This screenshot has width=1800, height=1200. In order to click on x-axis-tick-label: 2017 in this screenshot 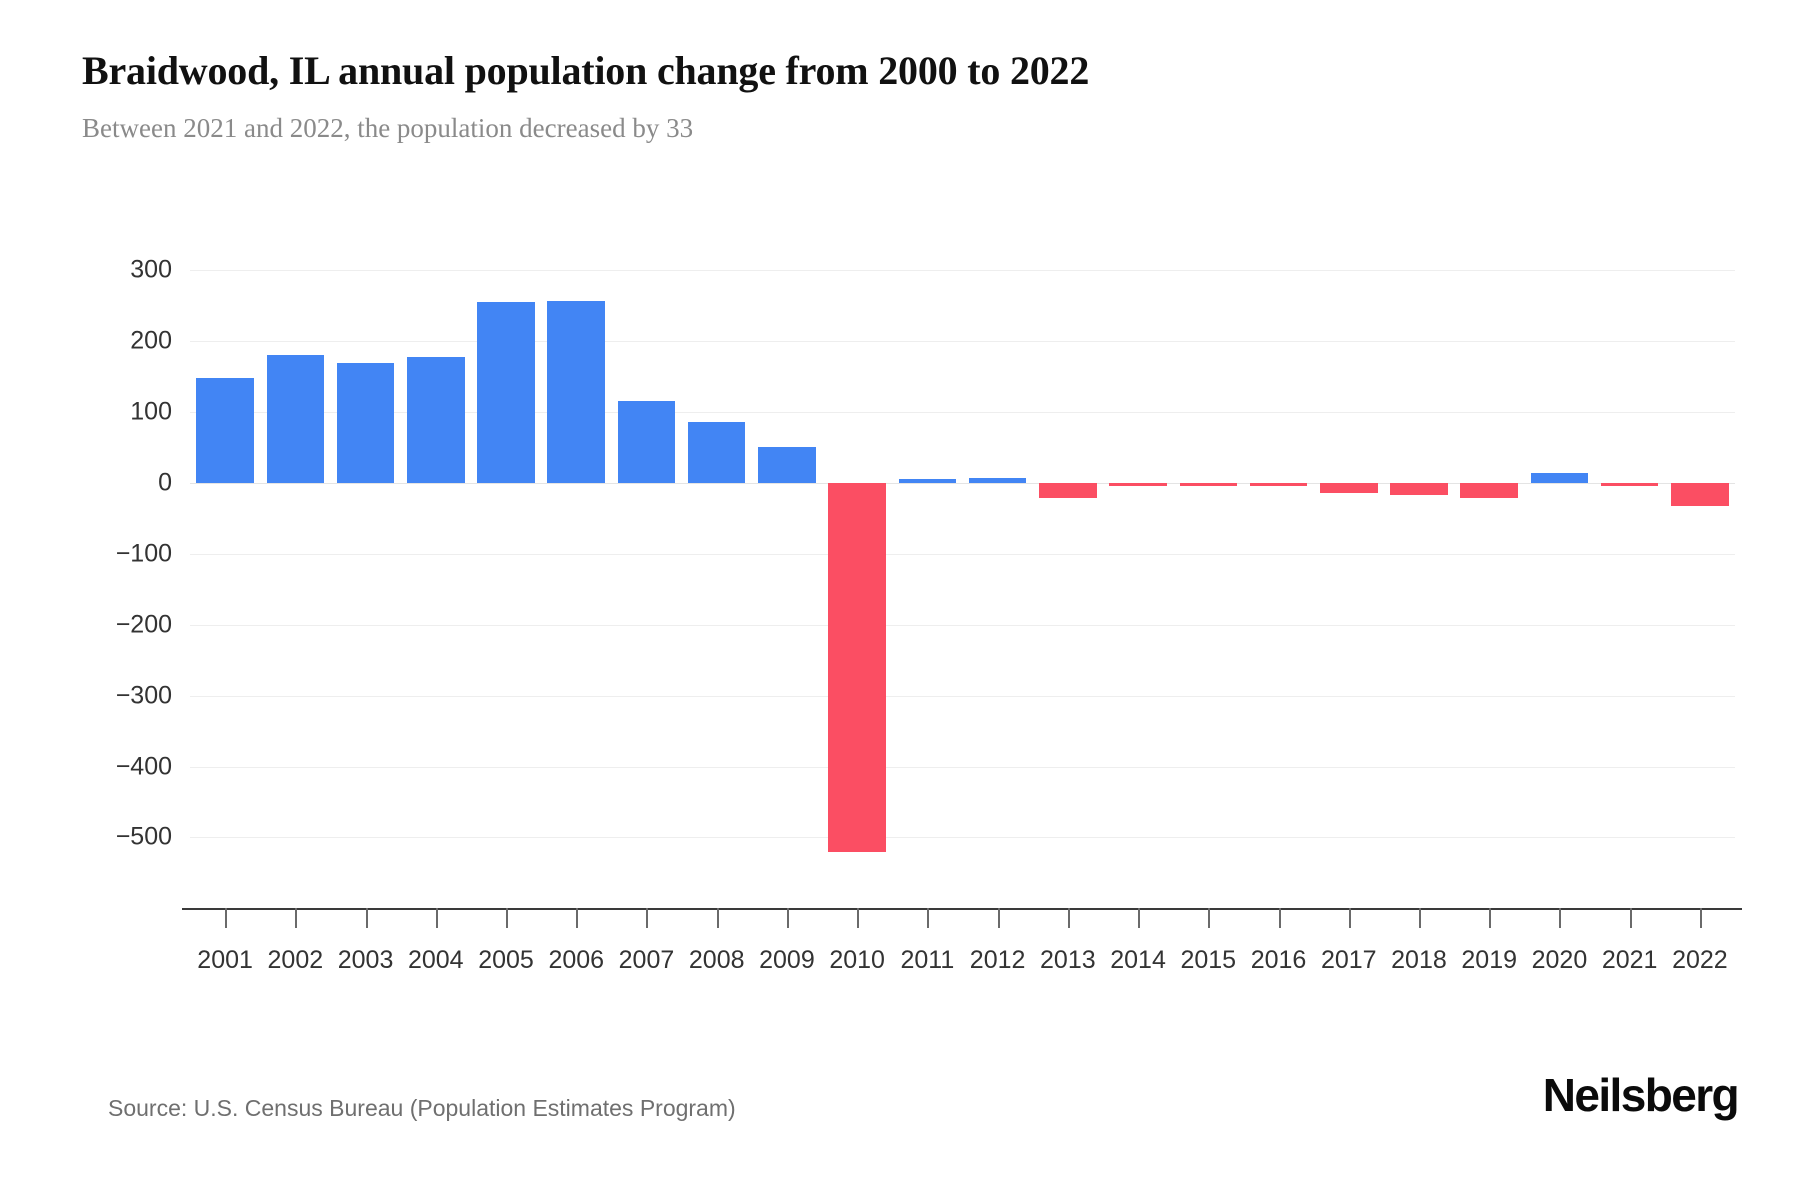, I will do `click(1348, 960)`.